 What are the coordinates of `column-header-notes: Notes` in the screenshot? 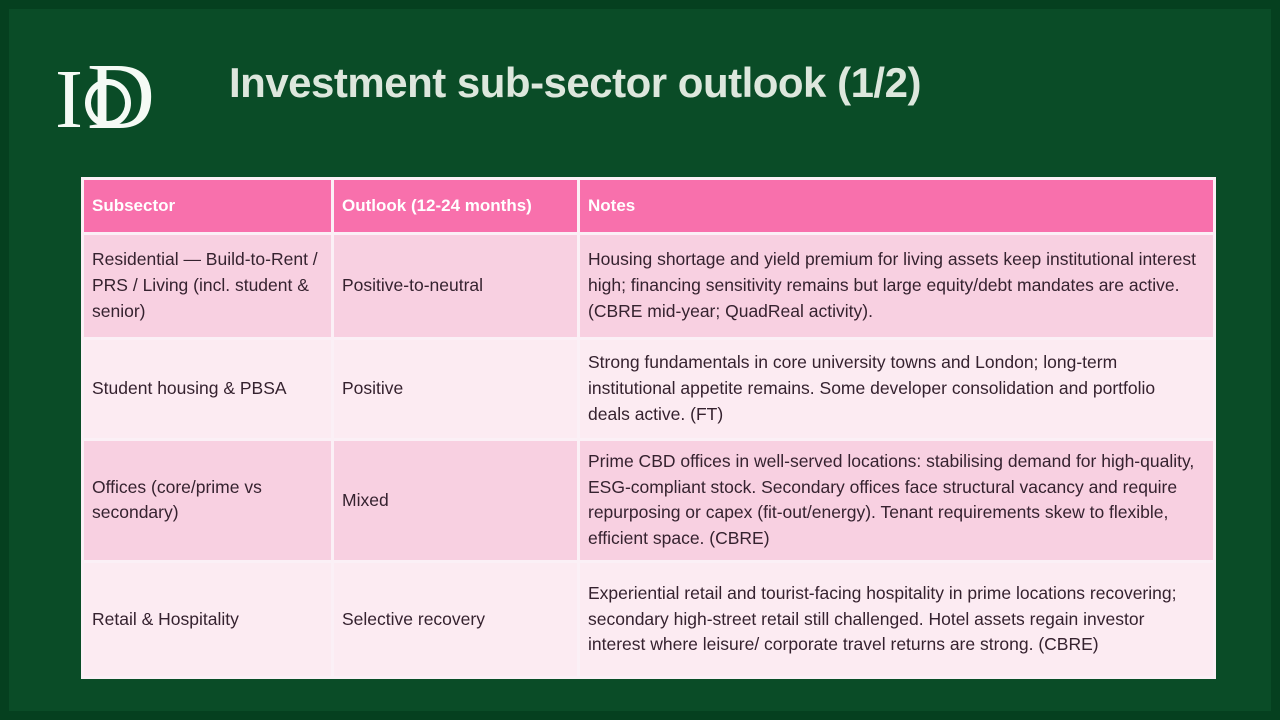 It's located at (896, 206).